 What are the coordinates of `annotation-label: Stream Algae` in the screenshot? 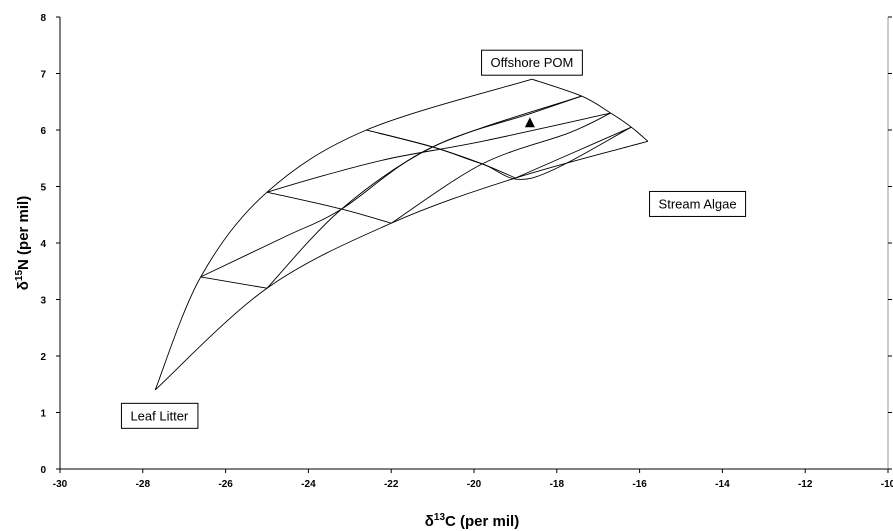 It's located at (698, 203).